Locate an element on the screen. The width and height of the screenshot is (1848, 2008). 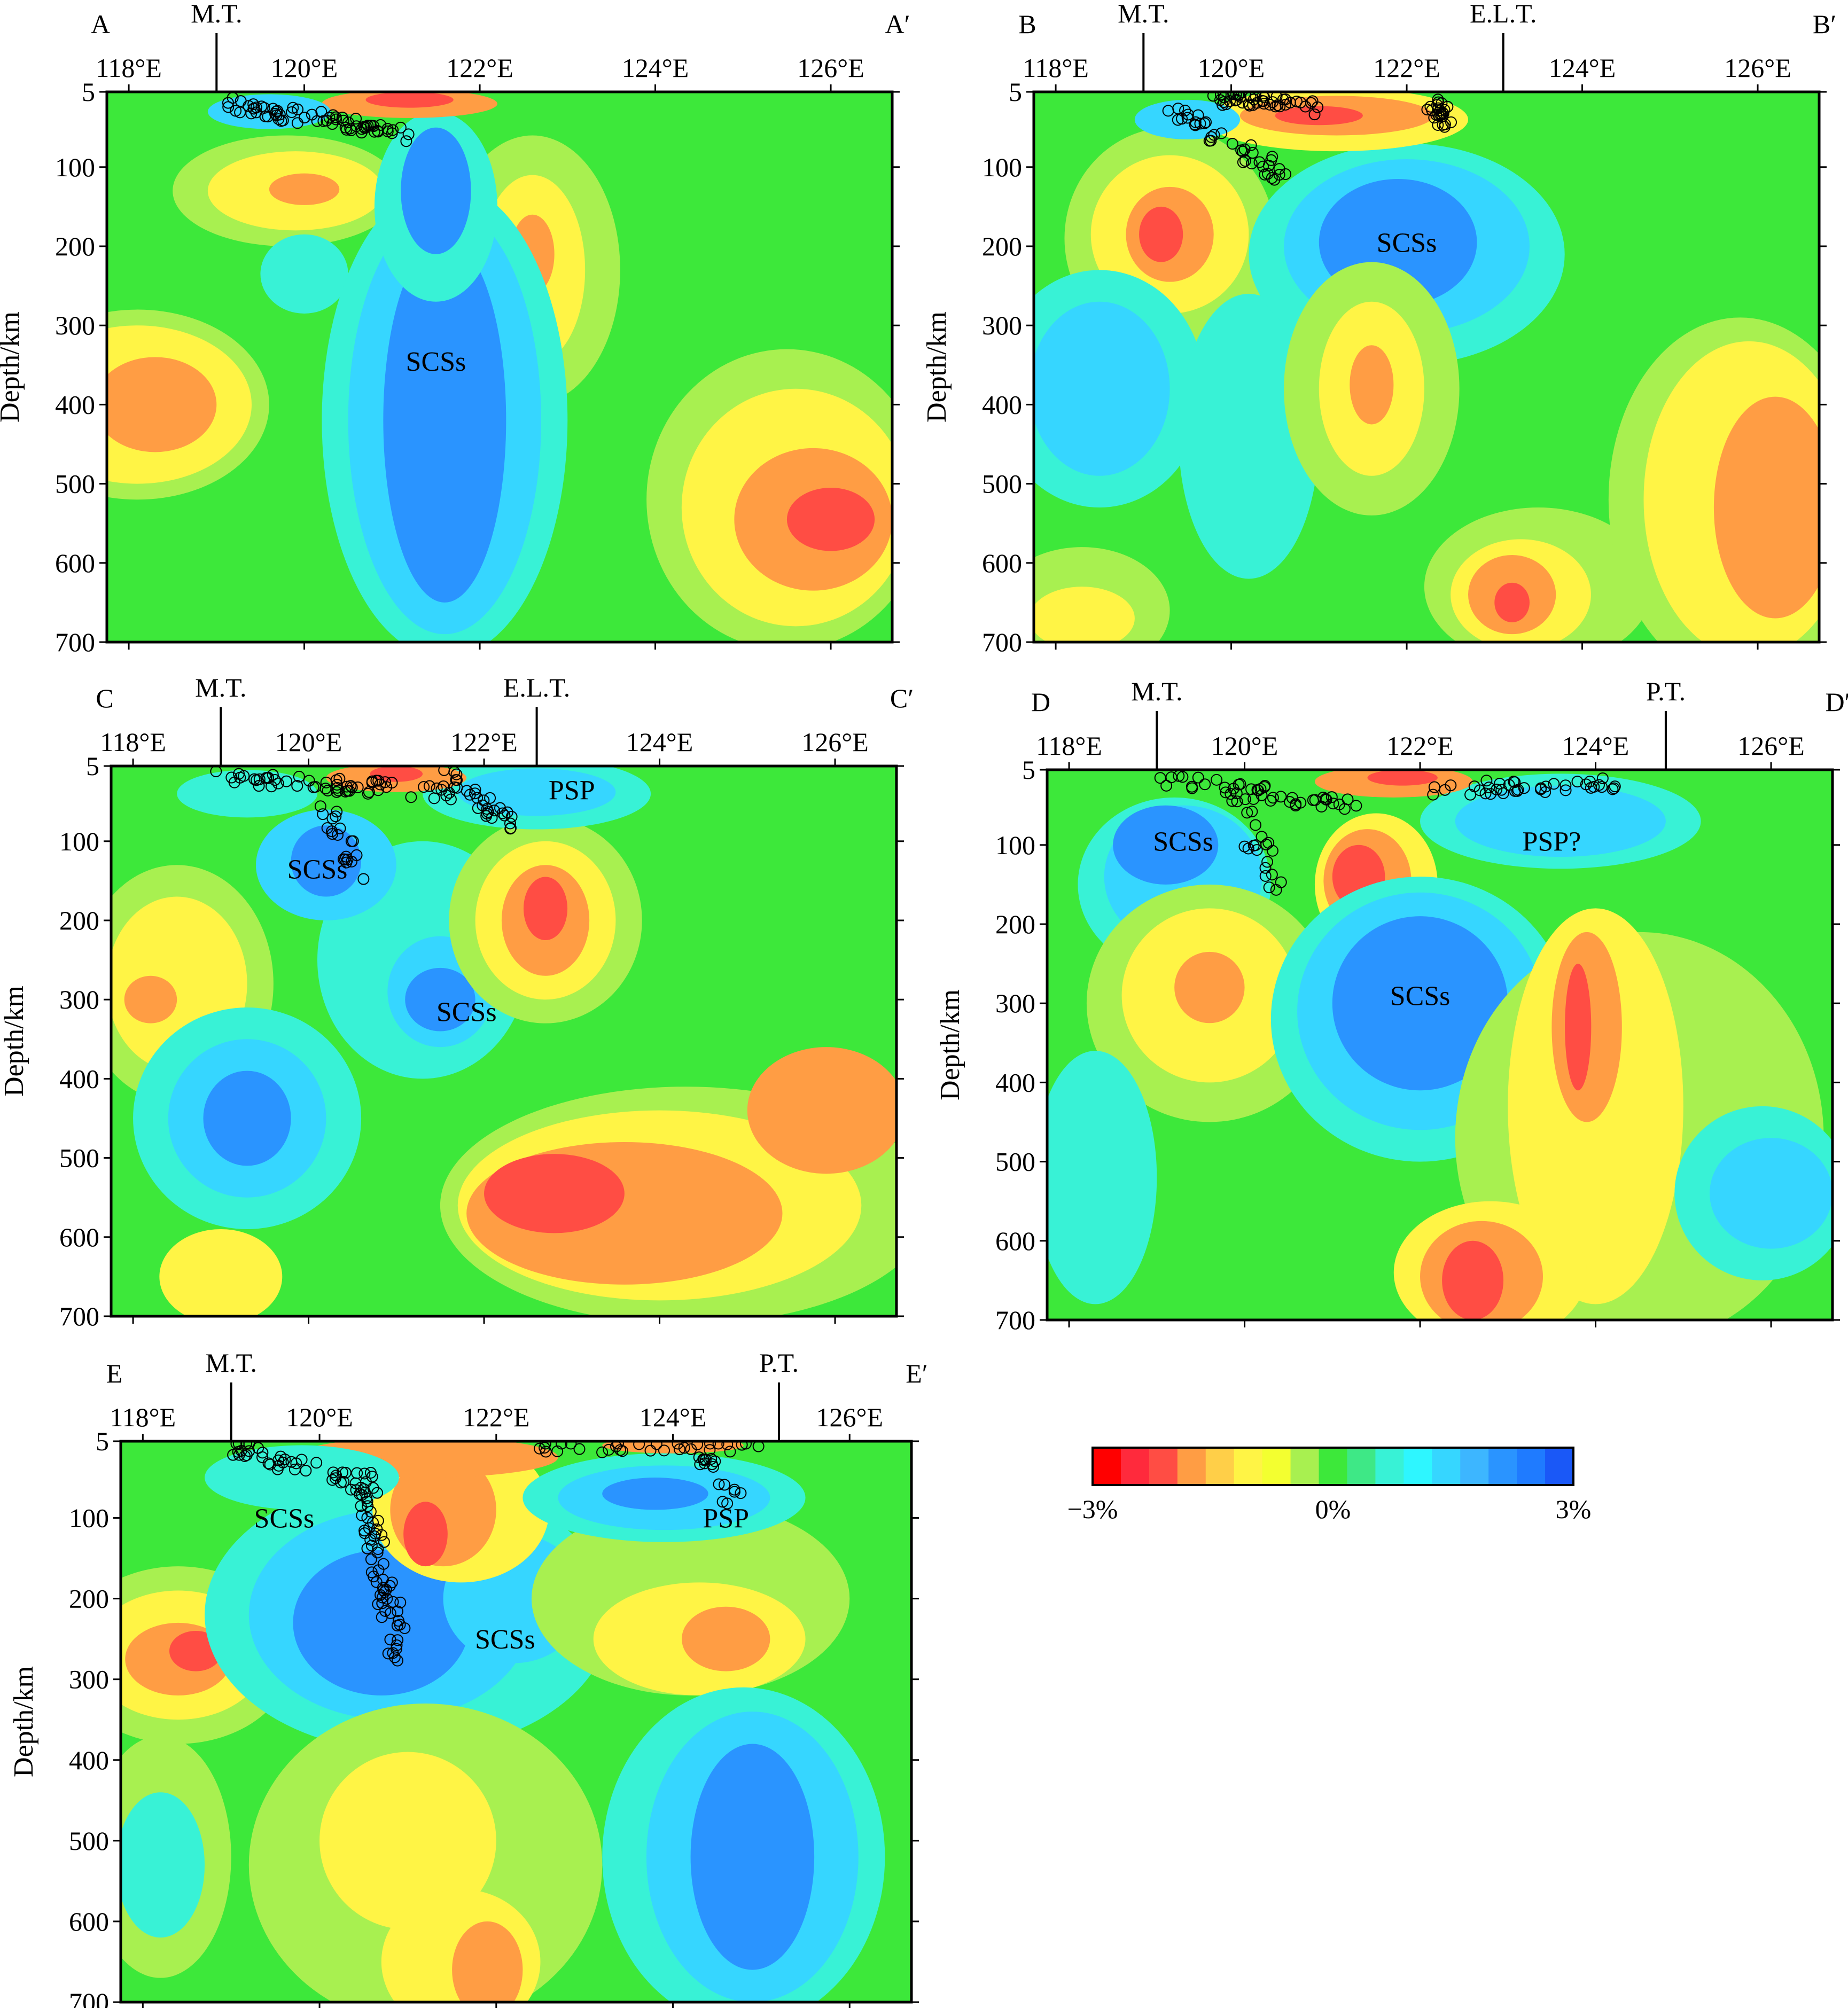
colorbar-frame is located at coordinates (1333, 1466).